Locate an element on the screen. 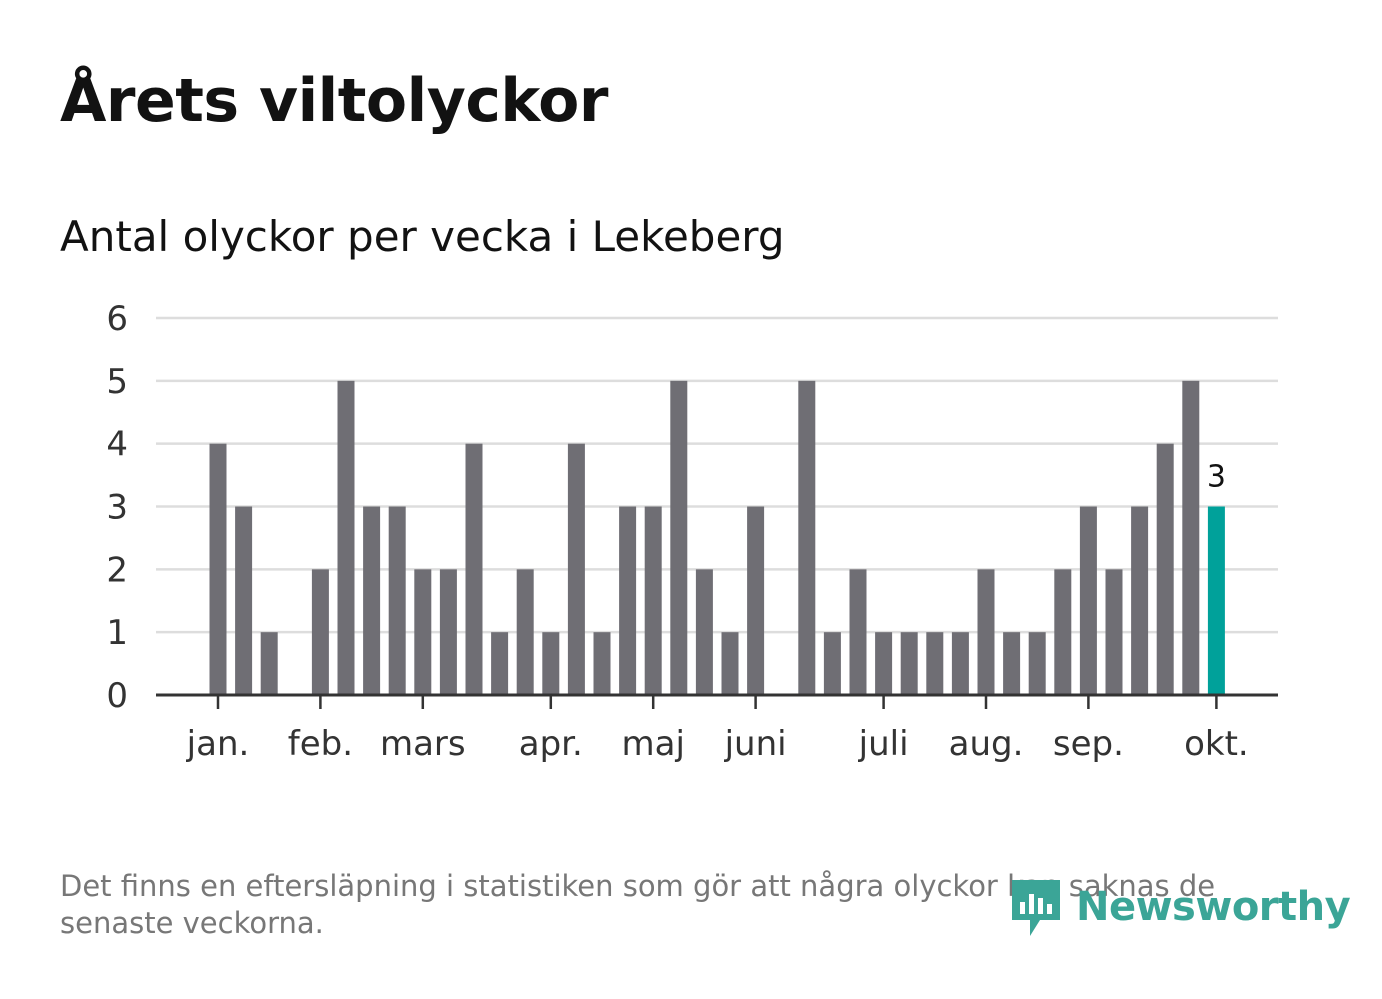 The width and height of the screenshot is (1382, 999). x-tick-label: mars is located at coordinates (423, 744).